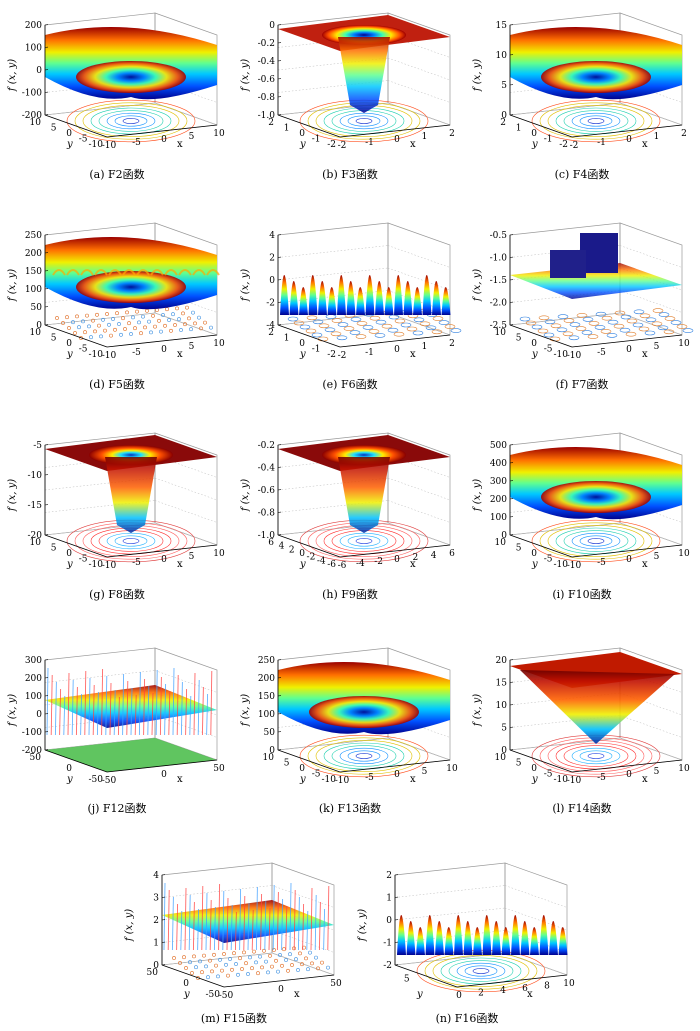 The width and height of the screenshot is (700, 1031). I want to click on x-tick-label: 50, so click(336, 984).